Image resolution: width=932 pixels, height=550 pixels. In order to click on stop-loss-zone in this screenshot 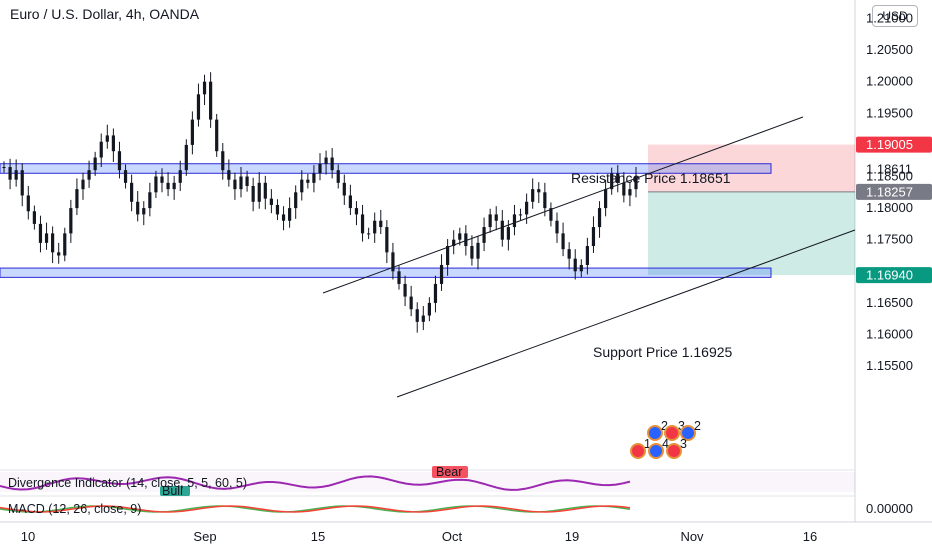, I will do `click(751, 233)`.